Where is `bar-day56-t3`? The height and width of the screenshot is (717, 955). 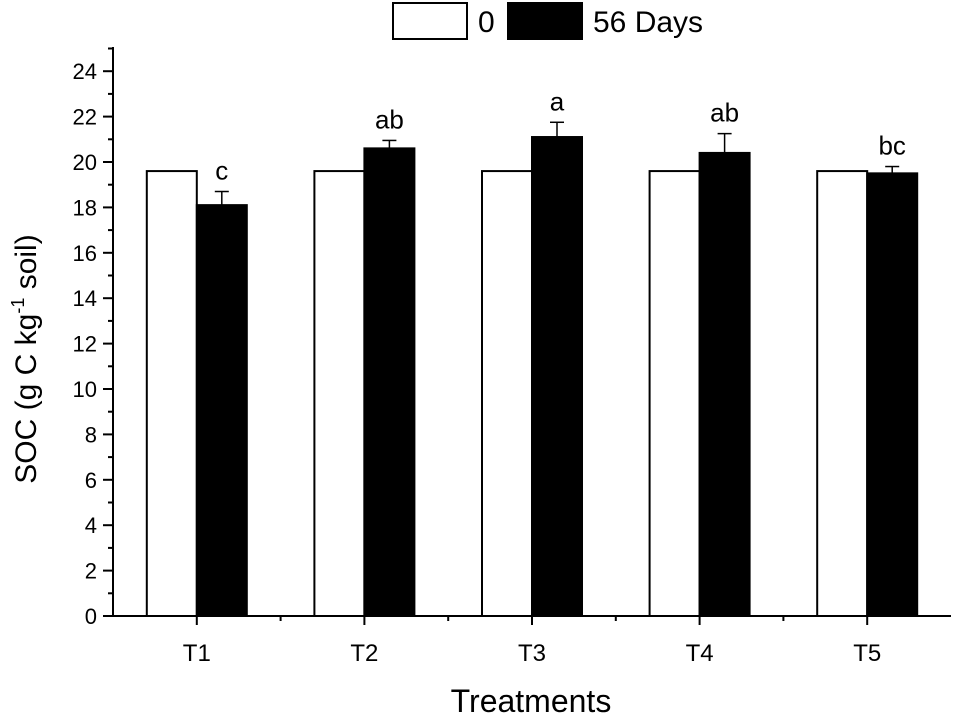 bar-day56-t3 is located at coordinates (557, 376).